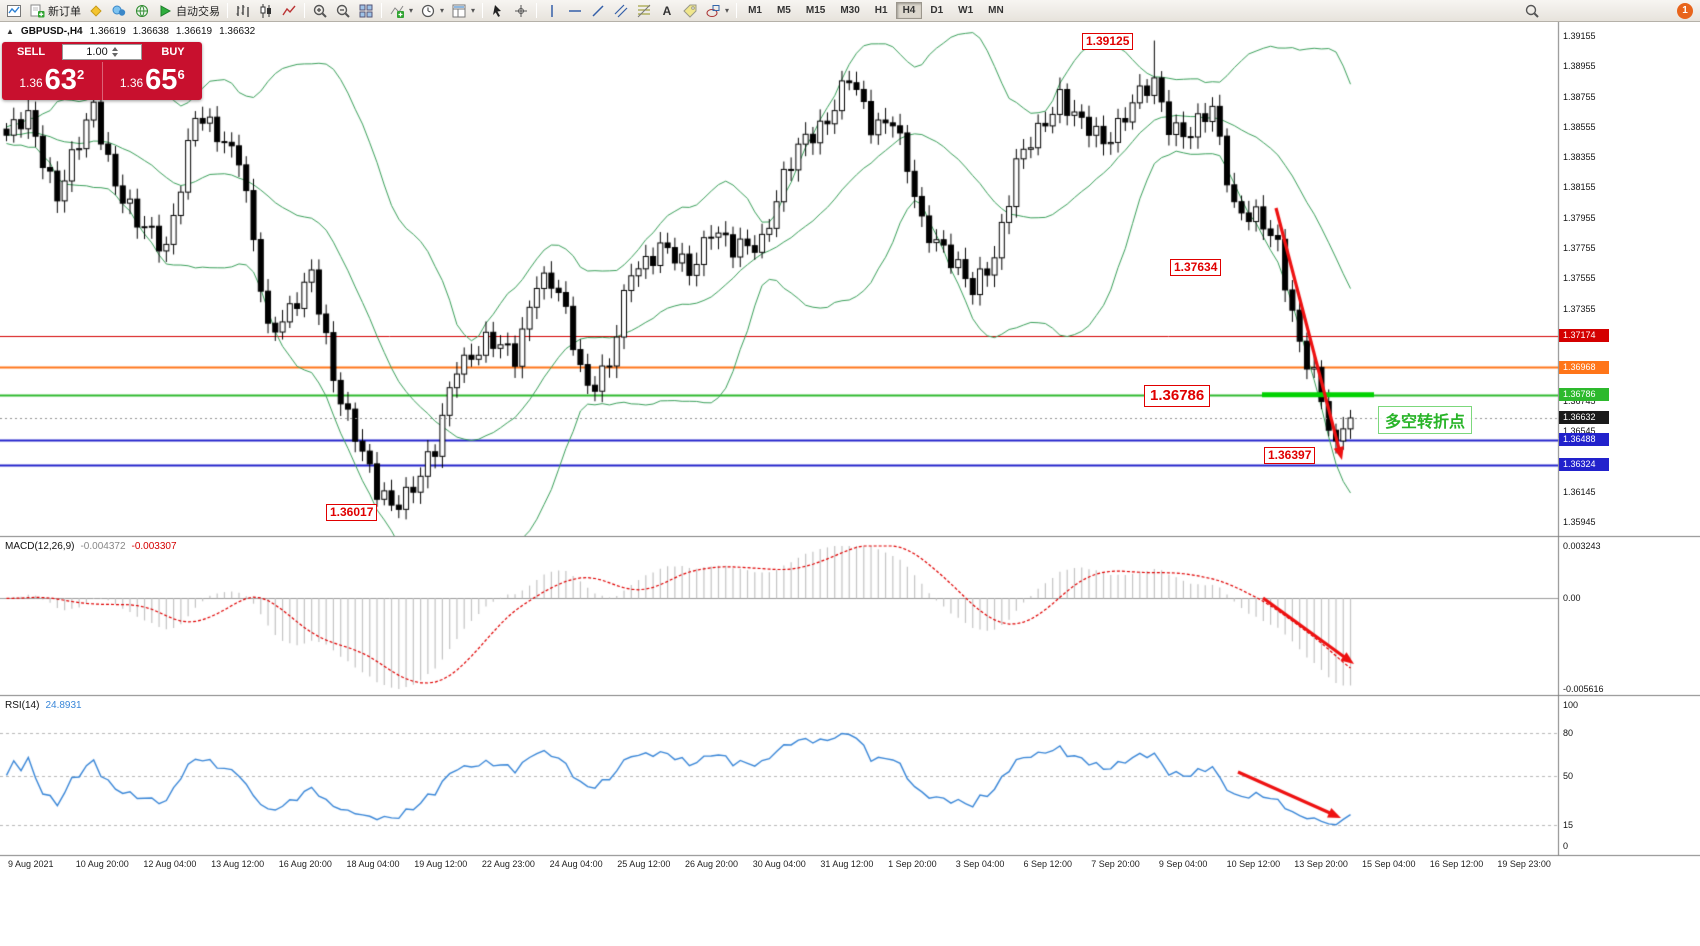 This screenshot has width=1700, height=946. I want to click on chart-candlesticks-button, so click(266, 11).